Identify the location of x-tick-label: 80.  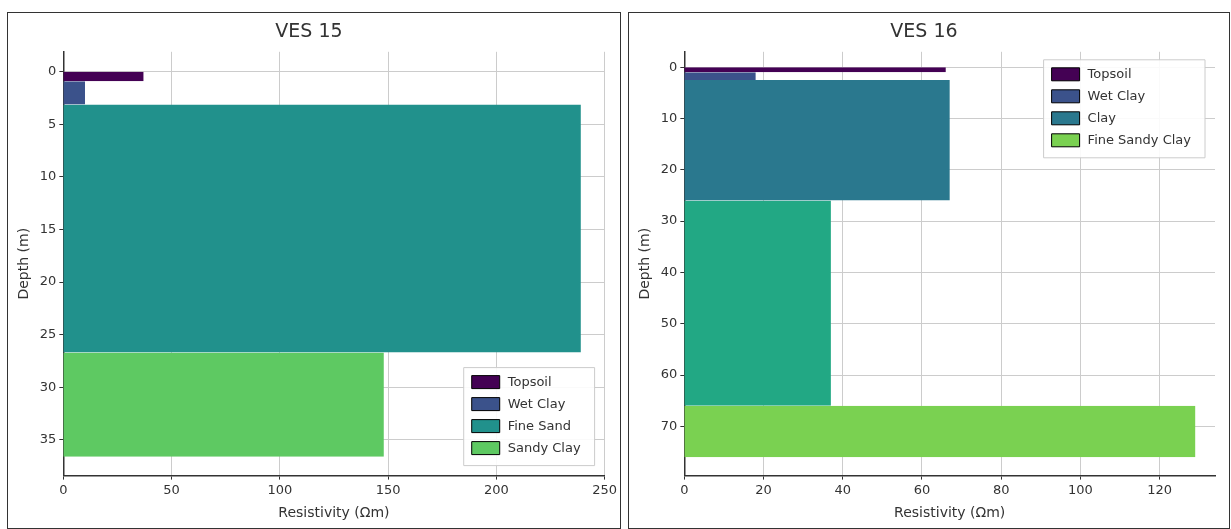
(1001, 489).